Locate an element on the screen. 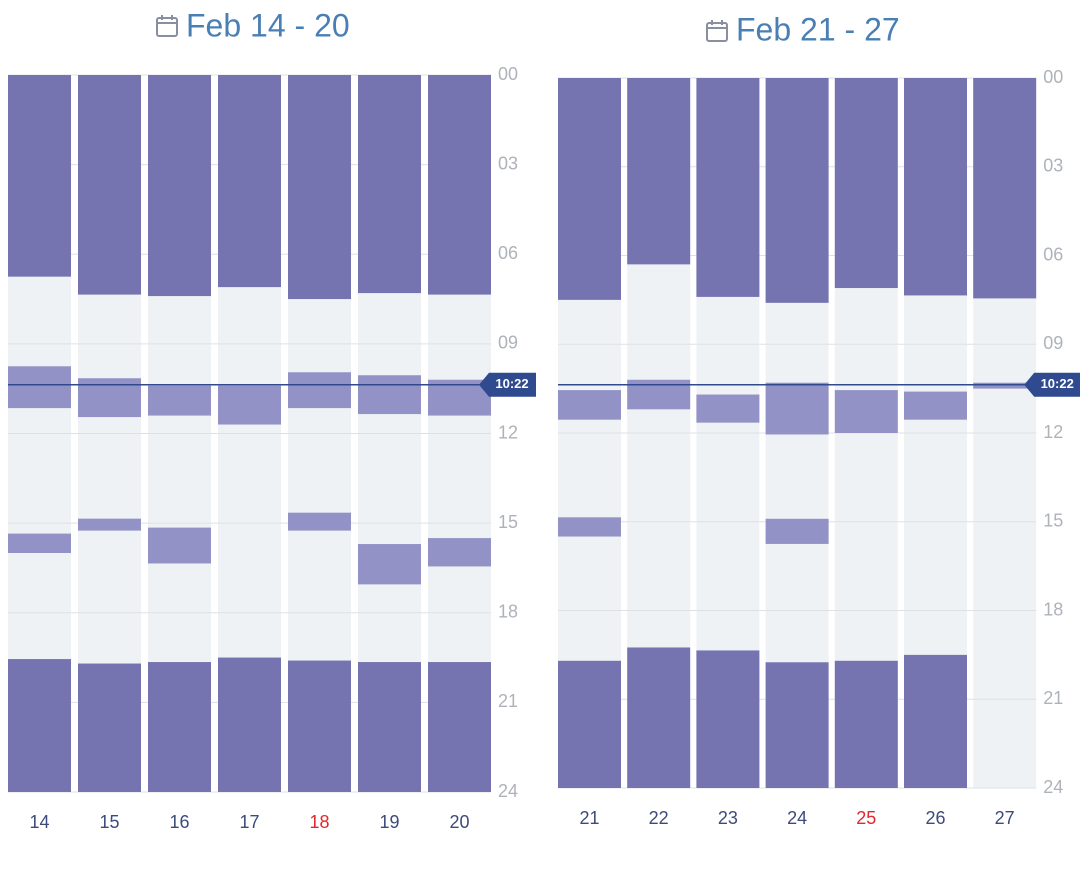 This screenshot has height=870, width=1080. x-tick-label: 17 is located at coordinates (249, 822).